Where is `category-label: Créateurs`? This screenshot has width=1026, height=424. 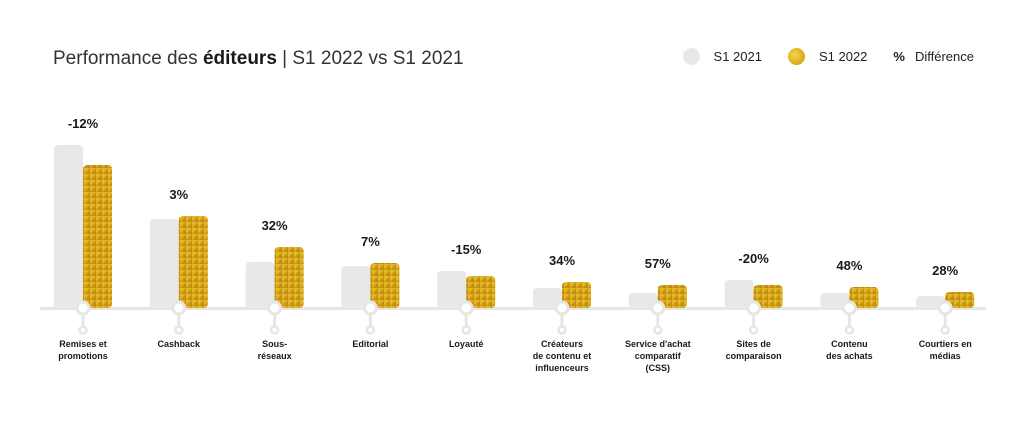
category-label: Créateurs is located at coordinates (562, 344).